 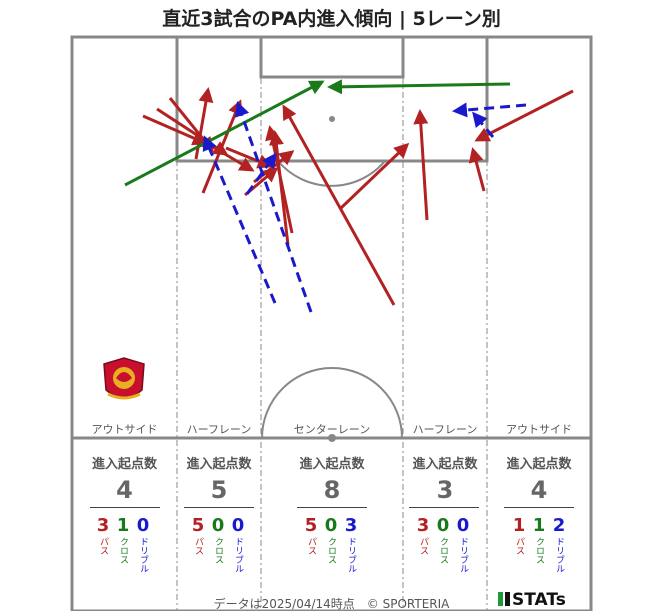 I want to click on stat-total-lane-3: 8, so click(x=332, y=490).